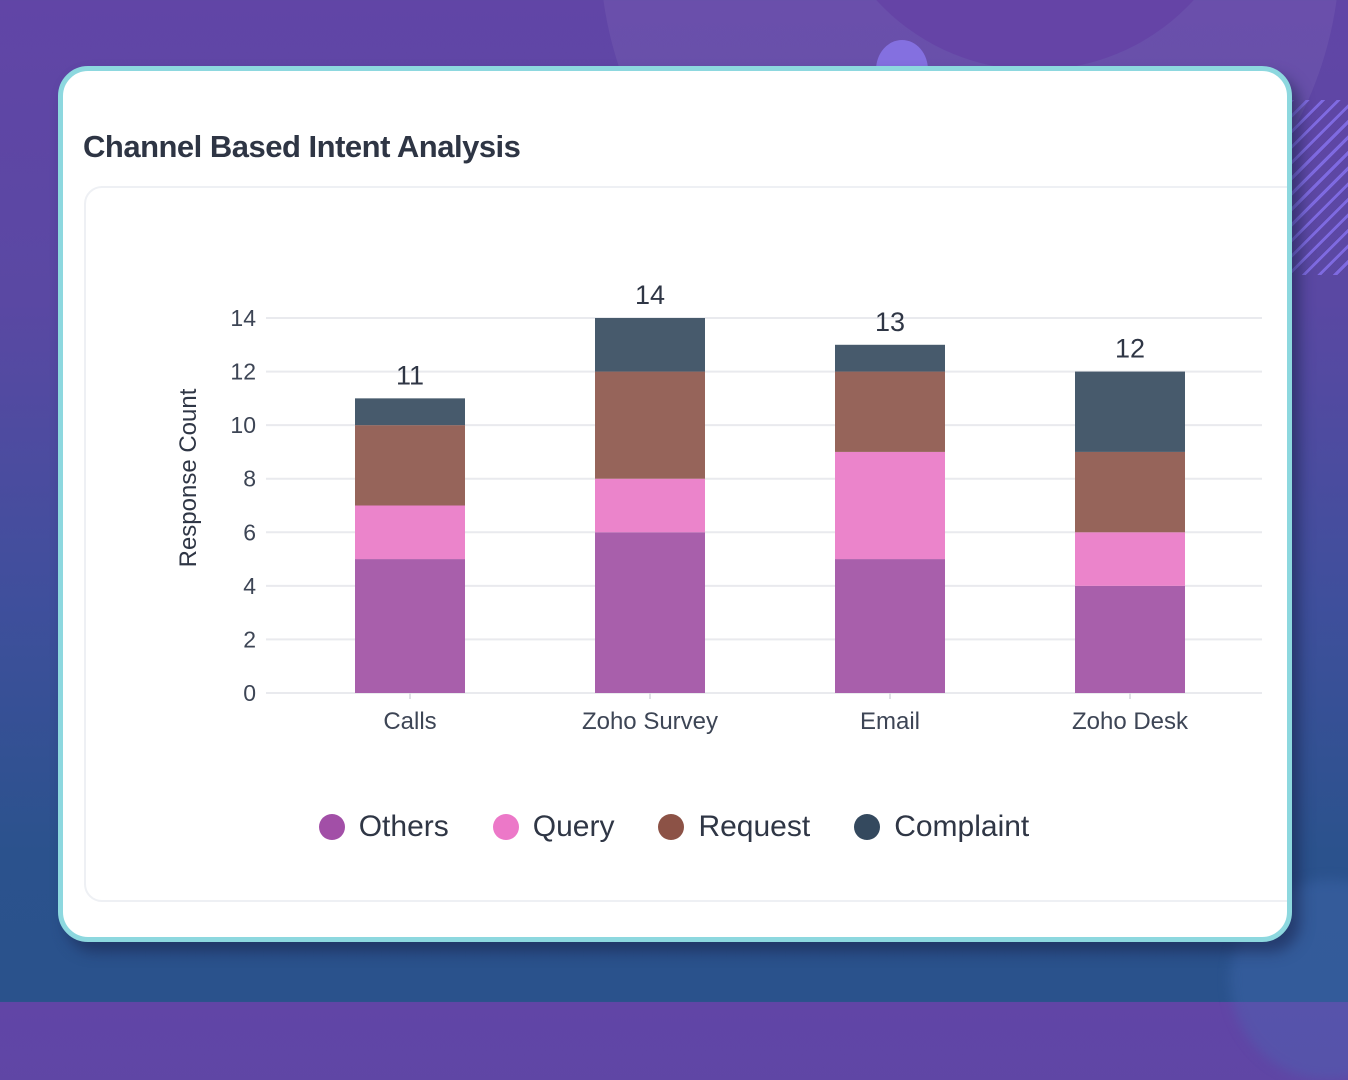 This screenshot has width=1348, height=1080. What do you see at coordinates (786, 714) in the screenshot?
I see `x-axis-ticks: Calls Zoho Survey Email Zoho Desk` at bounding box center [786, 714].